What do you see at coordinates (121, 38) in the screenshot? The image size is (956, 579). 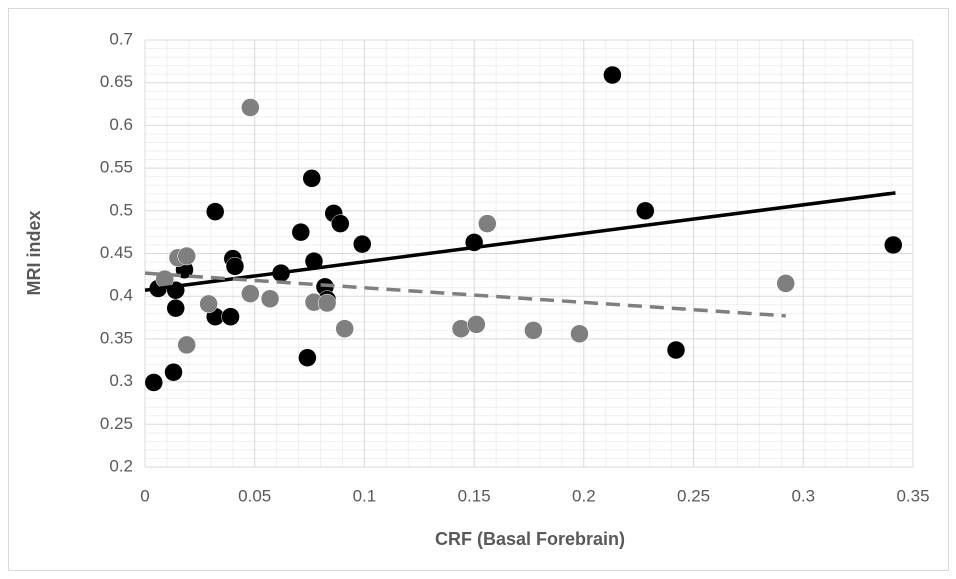 I see `y-tick-label: 0.7` at bounding box center [121, 38].